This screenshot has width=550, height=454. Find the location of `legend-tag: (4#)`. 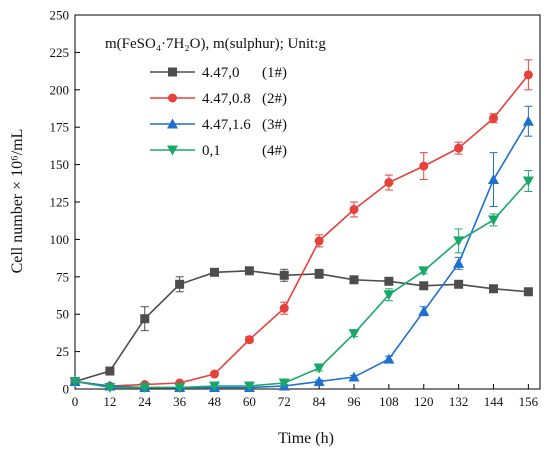

legend-tag: (4#) is located at coordinates (274, 151).